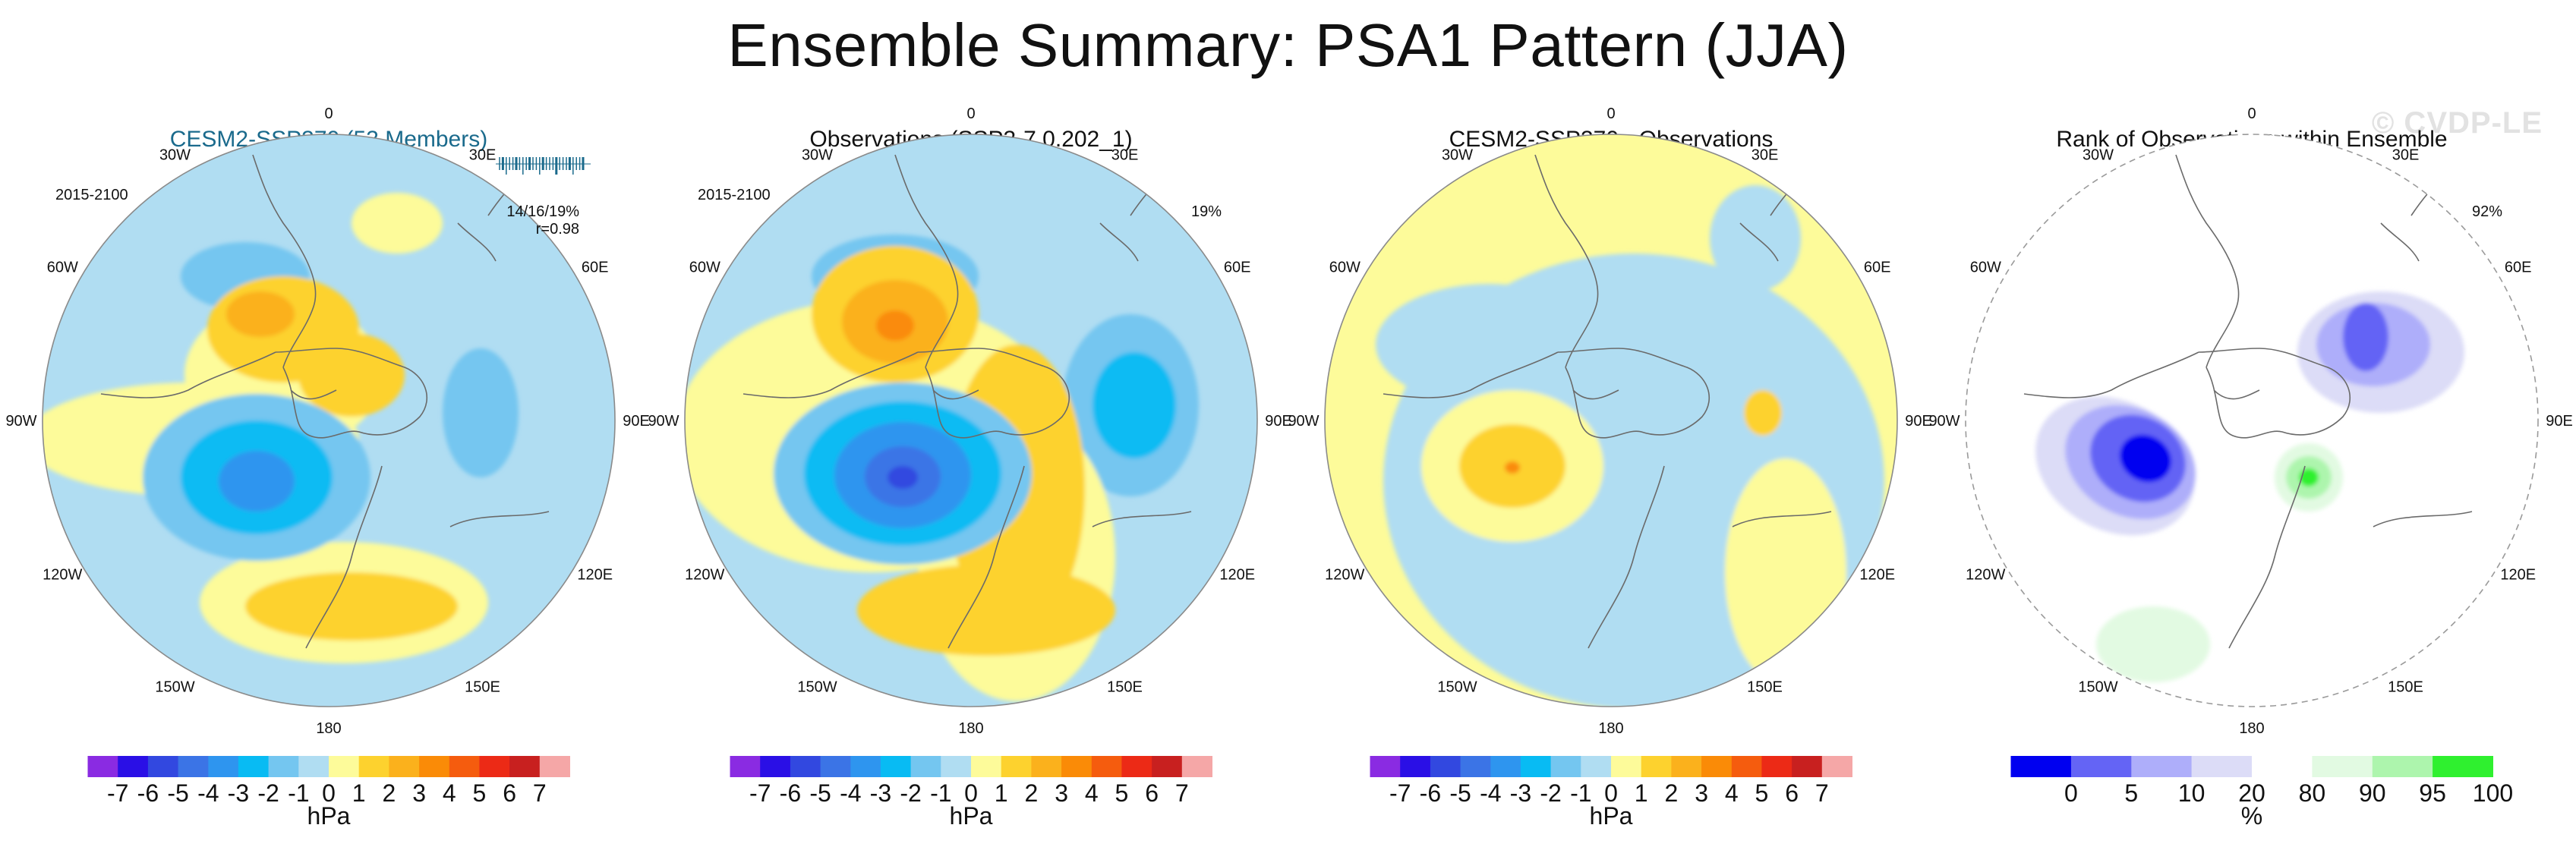 The width and height of the screenshot is (2576, 847). What do you see at coordinates (790, 793) in the screenshot?
I see `colorbar-label: -6` at bounding box center [790, 793].